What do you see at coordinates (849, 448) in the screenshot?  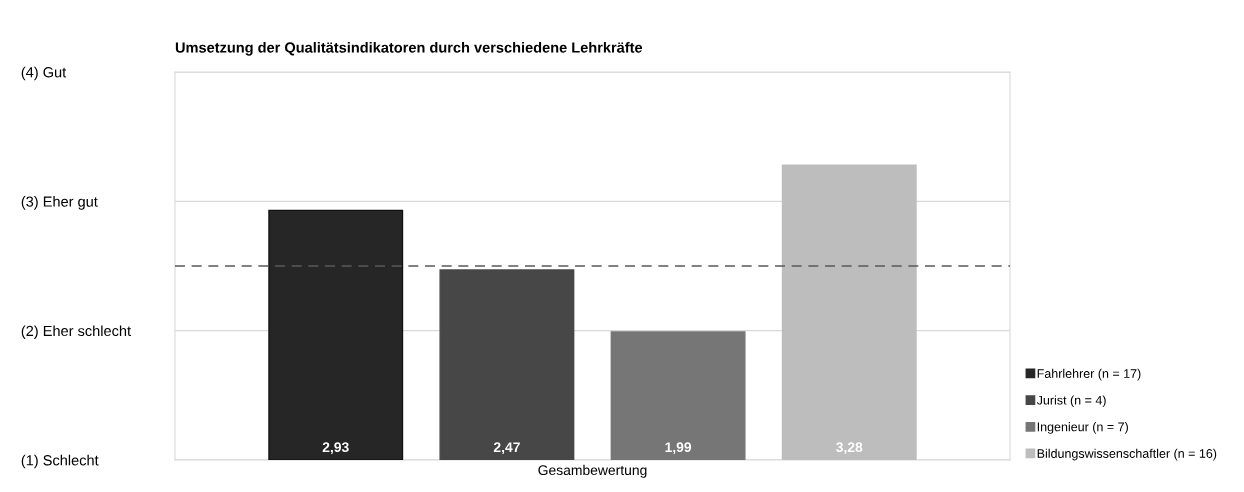 I see `data-label: 3,28` at bounding box center [849, 448].